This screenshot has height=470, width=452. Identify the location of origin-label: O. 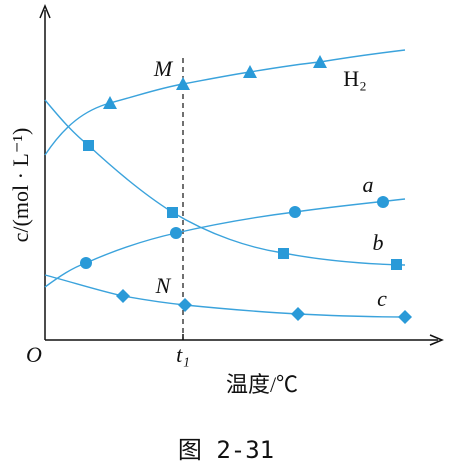
(34, 354).